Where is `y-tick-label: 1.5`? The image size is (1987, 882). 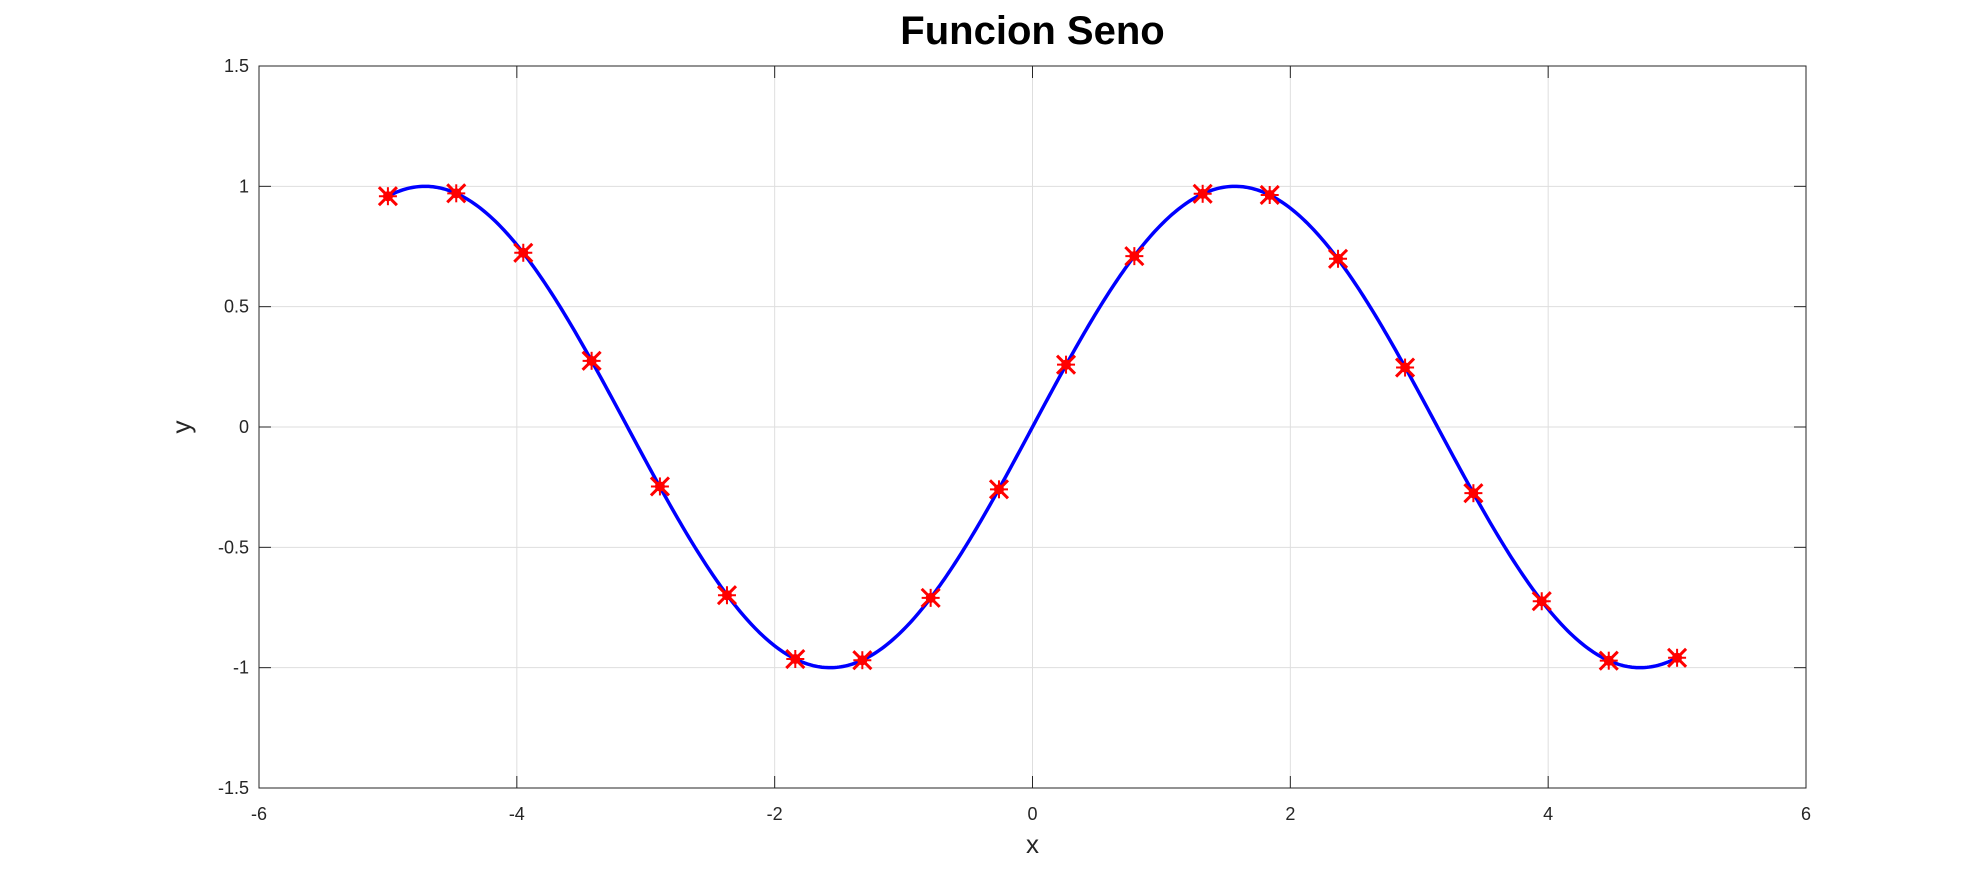
y-tick-label: 1.5 is located at coordinates (236, 66).